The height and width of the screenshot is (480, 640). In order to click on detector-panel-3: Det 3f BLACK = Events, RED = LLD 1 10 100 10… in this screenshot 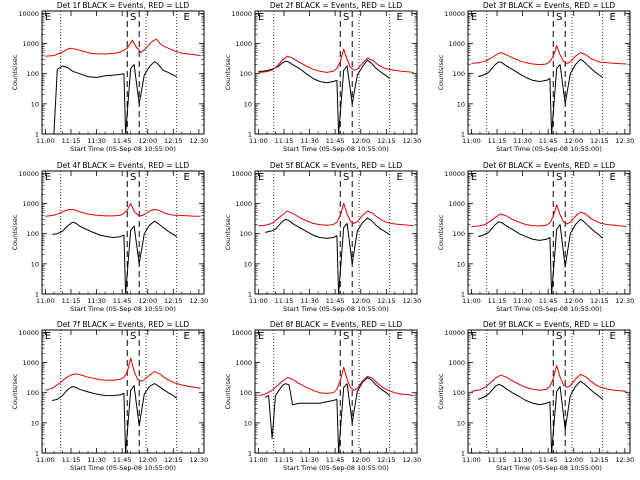, I will do `click(535, 77)`.